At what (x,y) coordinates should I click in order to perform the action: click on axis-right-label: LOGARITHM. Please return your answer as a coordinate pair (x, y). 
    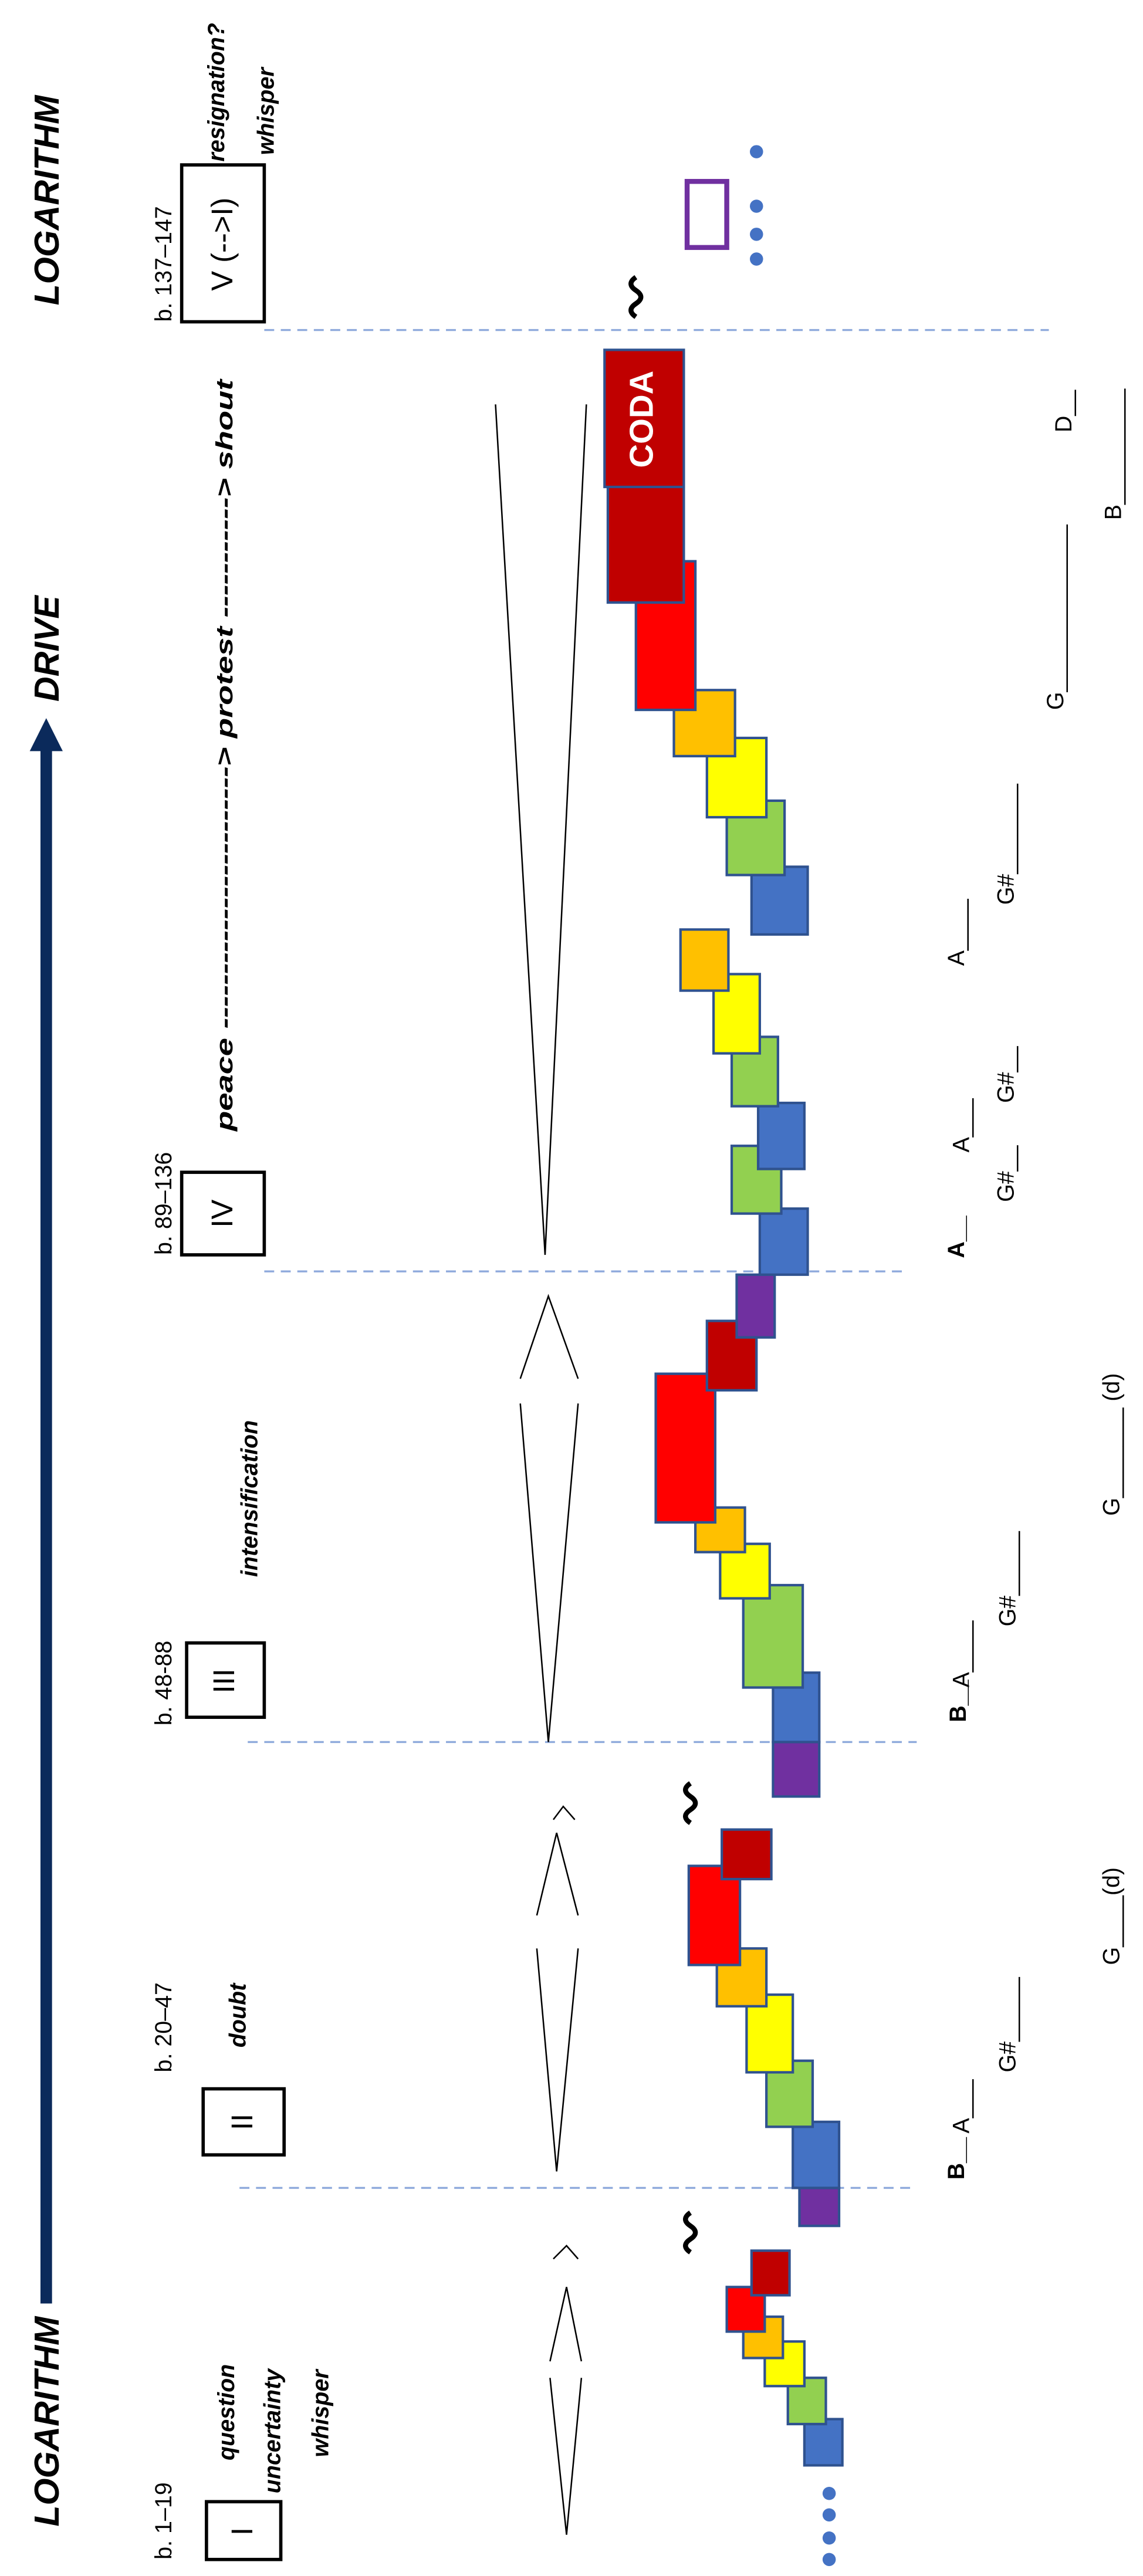
    Looking at the image, I should click on (46, 200).